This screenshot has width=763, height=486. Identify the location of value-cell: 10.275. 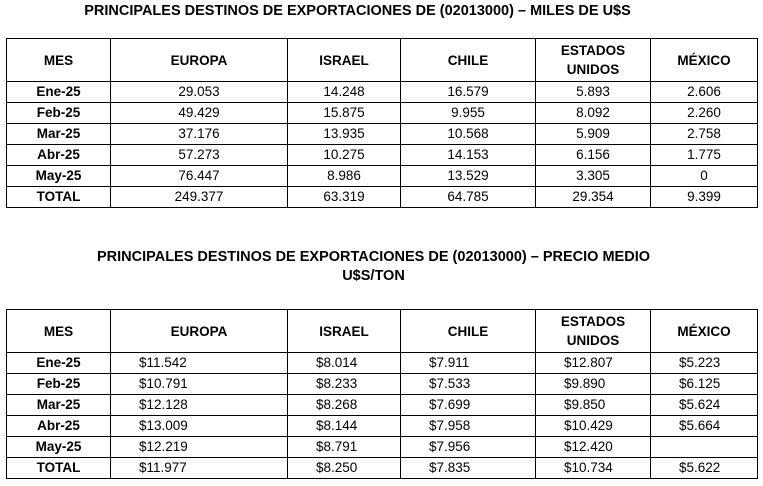
(344, 155).